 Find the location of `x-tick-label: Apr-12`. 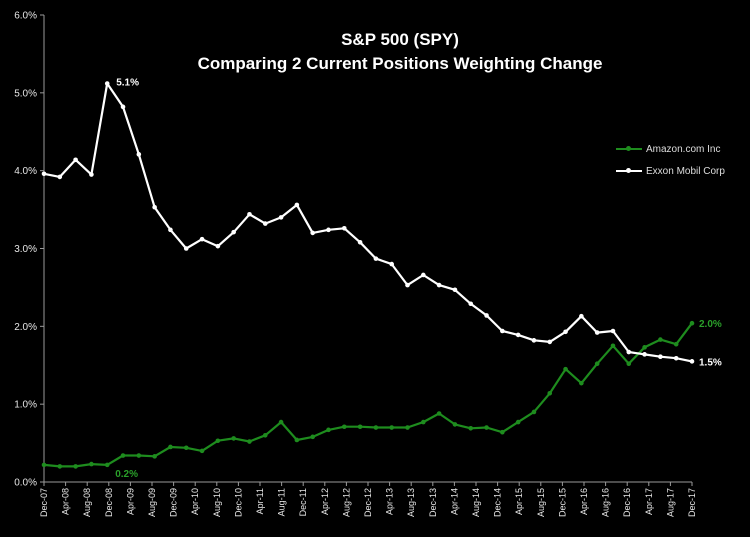

x-tick-label: Apr-12 is located at coordinates (325, 501).